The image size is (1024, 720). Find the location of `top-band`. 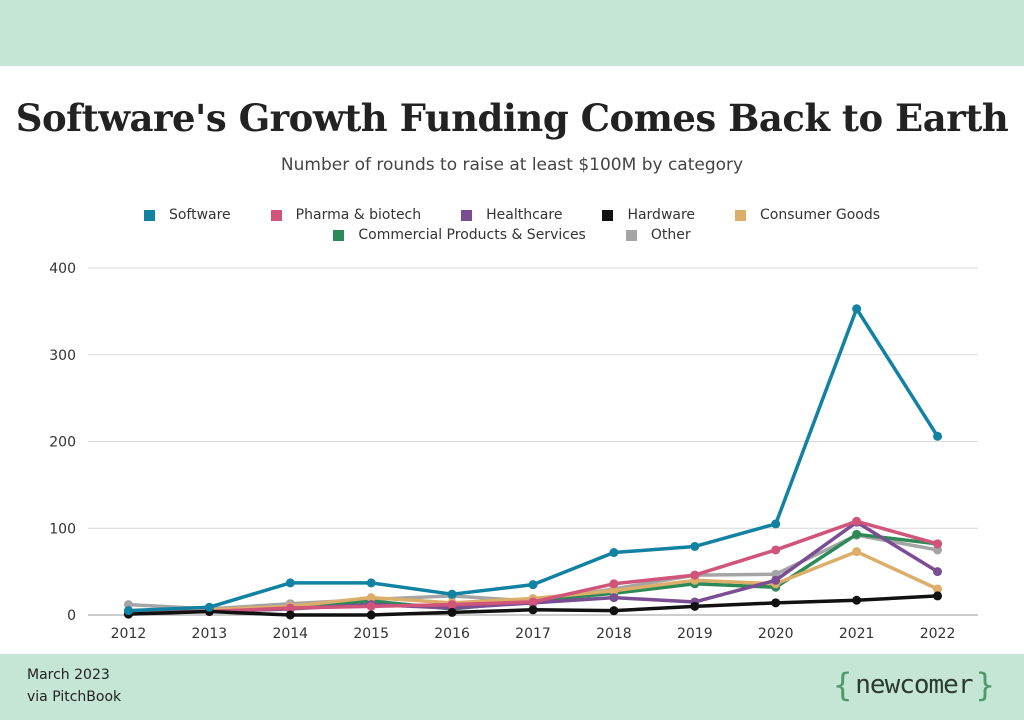

top-band is located at coordinates (512, 33).